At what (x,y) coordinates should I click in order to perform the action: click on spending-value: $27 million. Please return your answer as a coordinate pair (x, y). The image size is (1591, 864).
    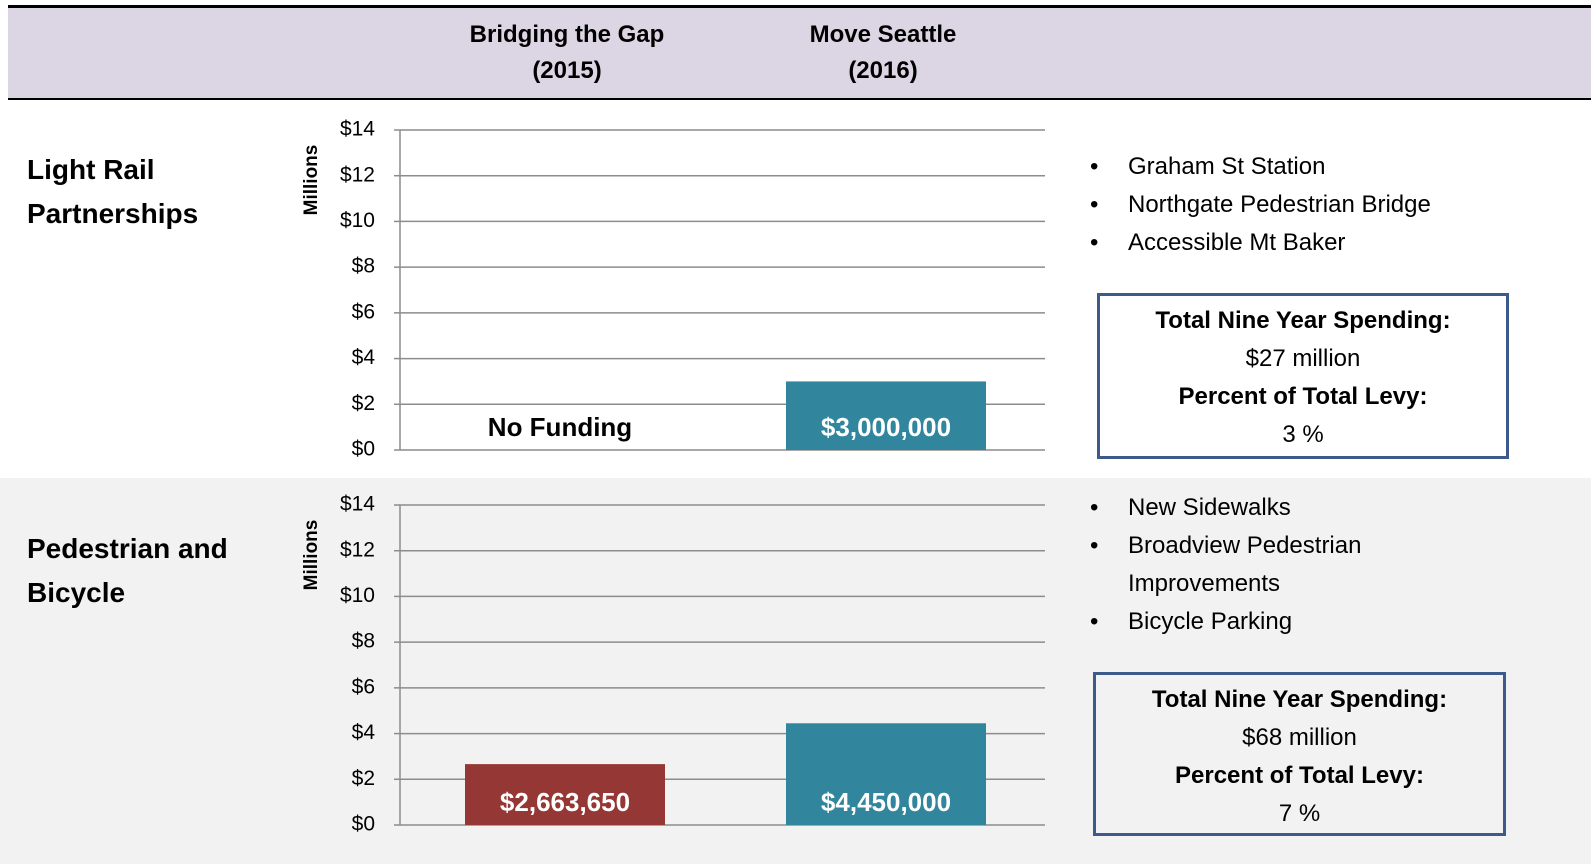
    Looking at the image, I should click on (1303, 358).